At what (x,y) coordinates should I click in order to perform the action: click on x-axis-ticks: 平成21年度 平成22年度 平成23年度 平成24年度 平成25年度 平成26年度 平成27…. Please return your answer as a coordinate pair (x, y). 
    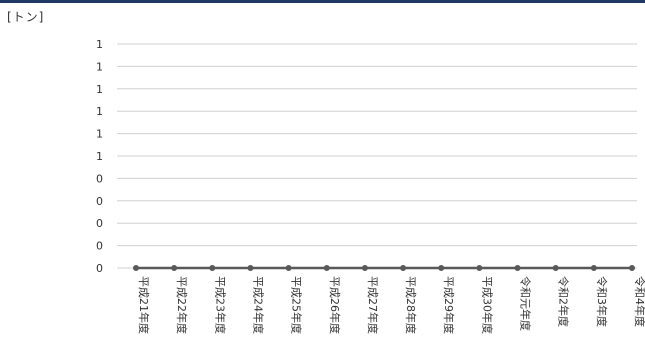
    Looking at the image, I should click on (391, 305).